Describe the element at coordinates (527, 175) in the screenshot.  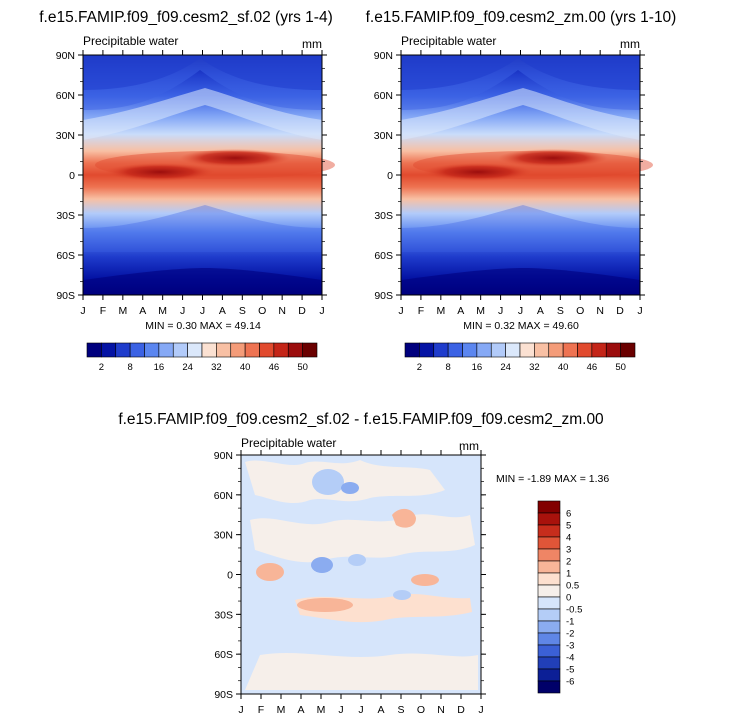
I see `field-contours` at that location.